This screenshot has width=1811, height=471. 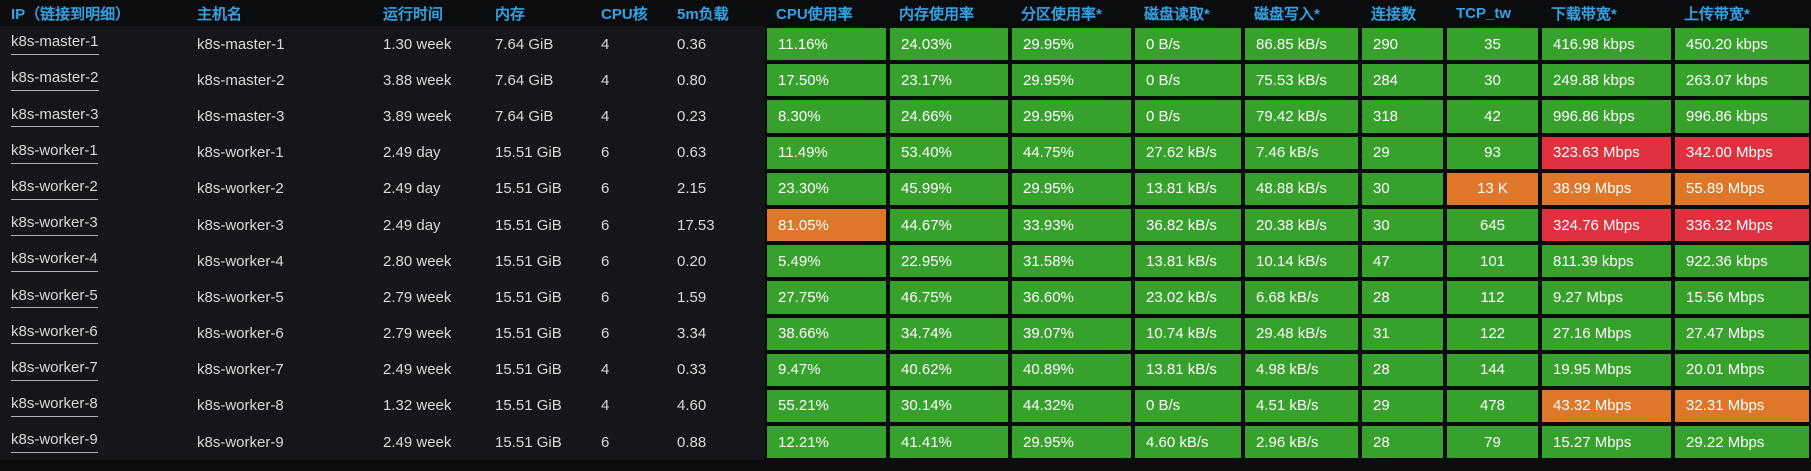 What do you see at coordinates (949, 406) in the screenshot?
I see `cell-mem_usage: 30.14%` at bounding box center [949, 406].